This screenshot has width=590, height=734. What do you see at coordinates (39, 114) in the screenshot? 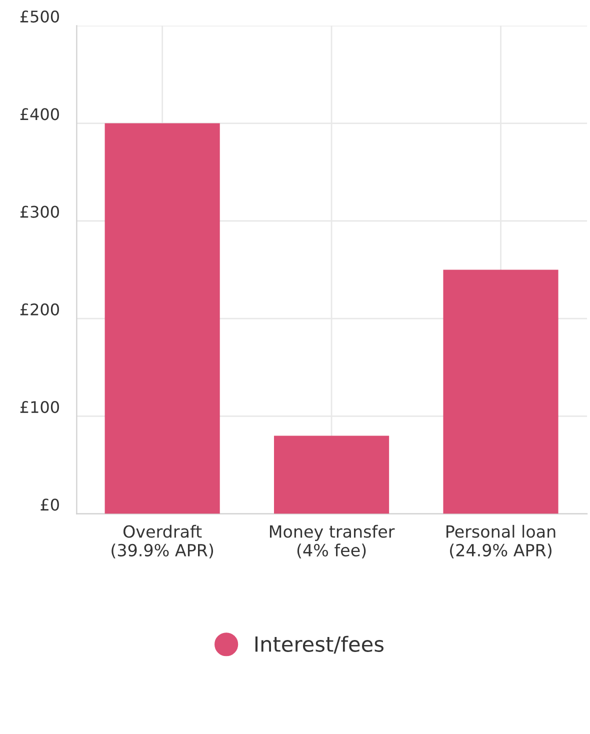
I see `y-tick-label: £400` at bounding box center [39, 114].